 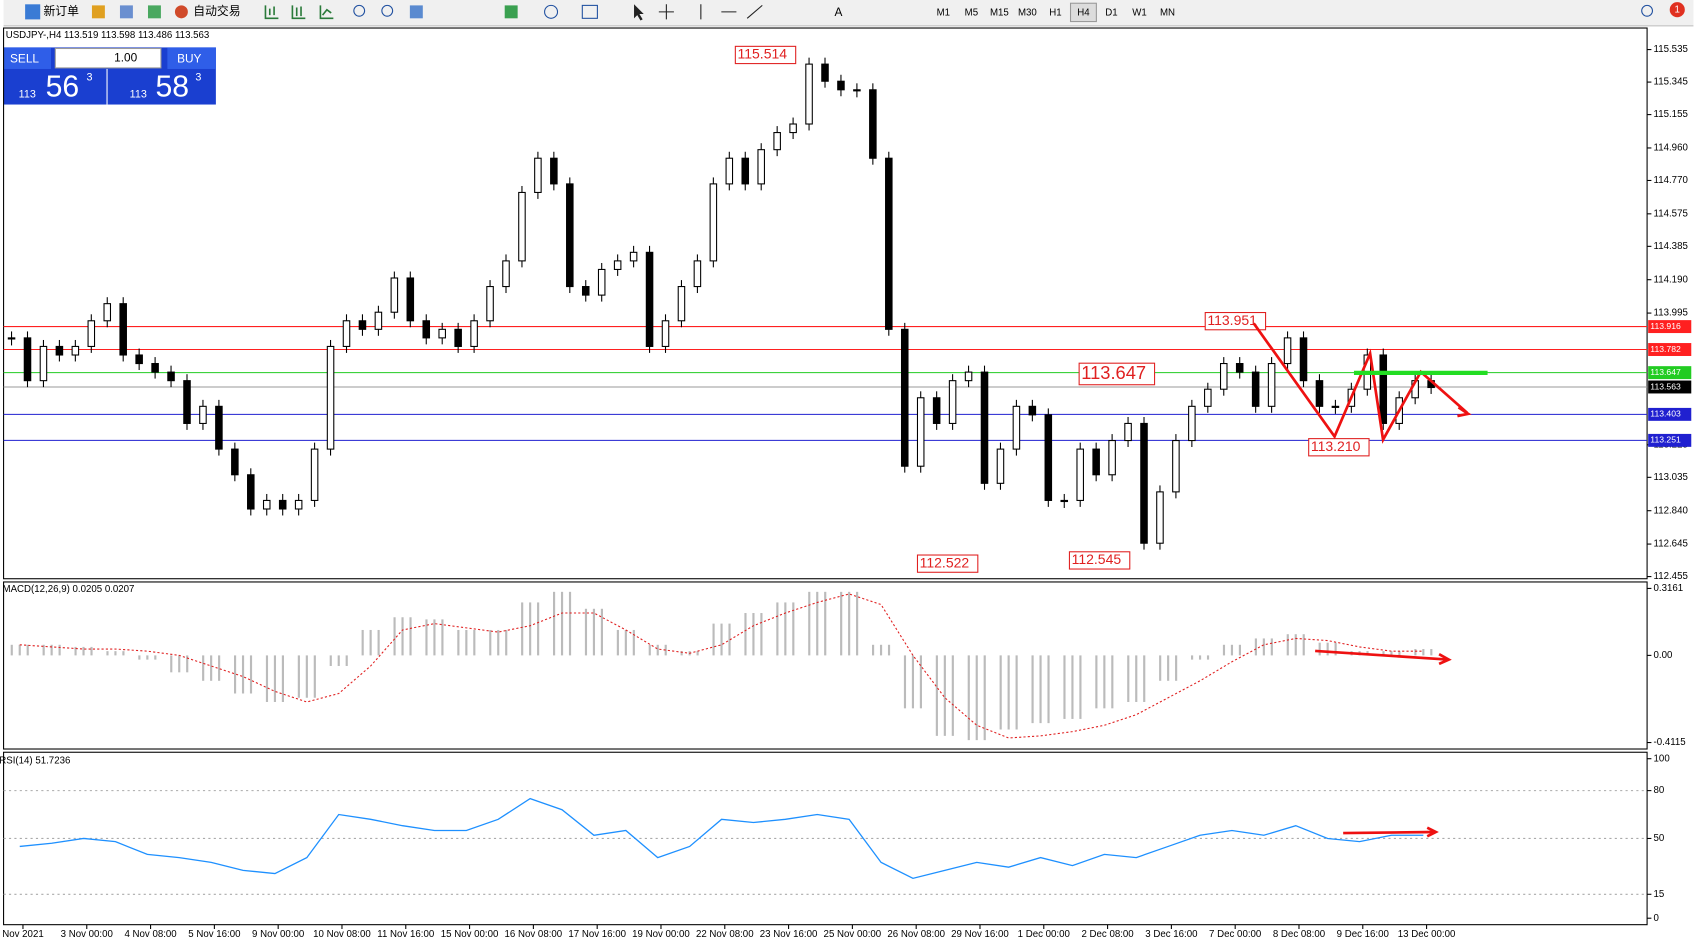 What do you see at coordinates (1336, 446) in the screenshot?
I see `price-annotation: 113.210` at bounding box center [1336, 446].